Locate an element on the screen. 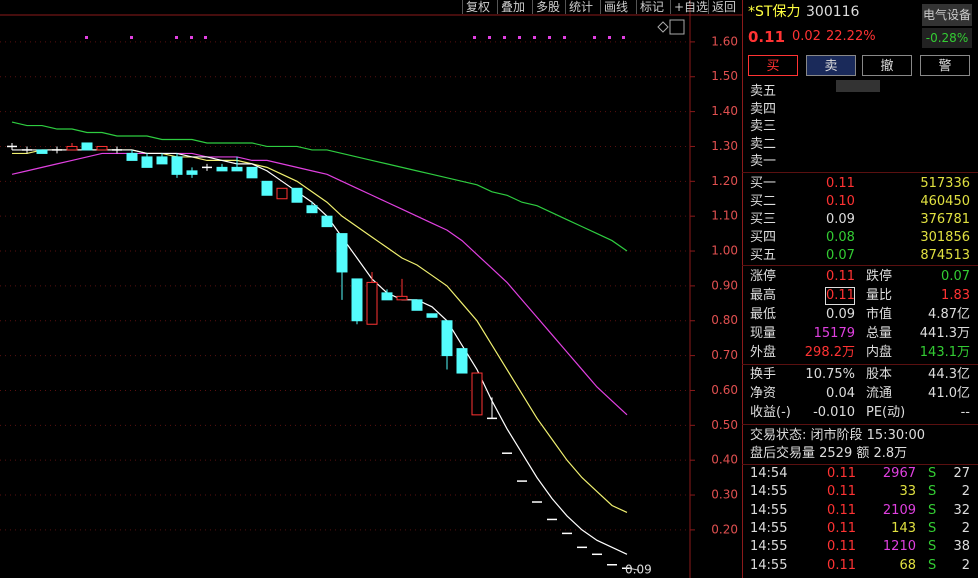 This screenshot has height=578, width=978. bid-price: 0.09 is located at coordinates (840, 219).